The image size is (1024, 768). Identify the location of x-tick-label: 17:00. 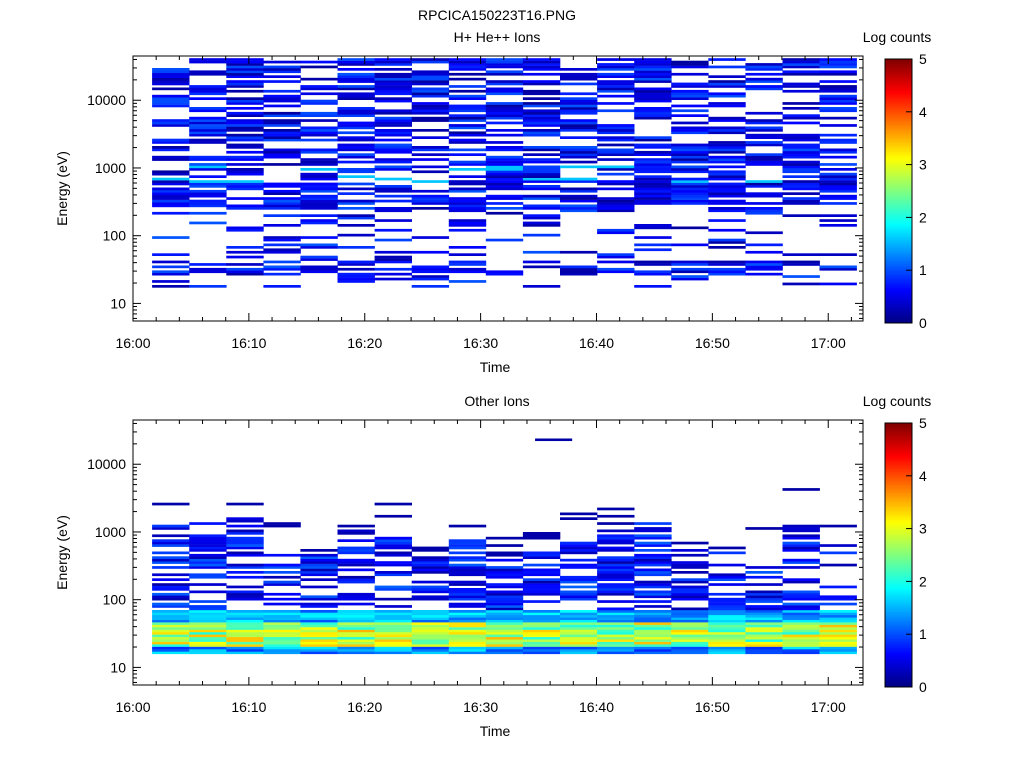
(828, 343).